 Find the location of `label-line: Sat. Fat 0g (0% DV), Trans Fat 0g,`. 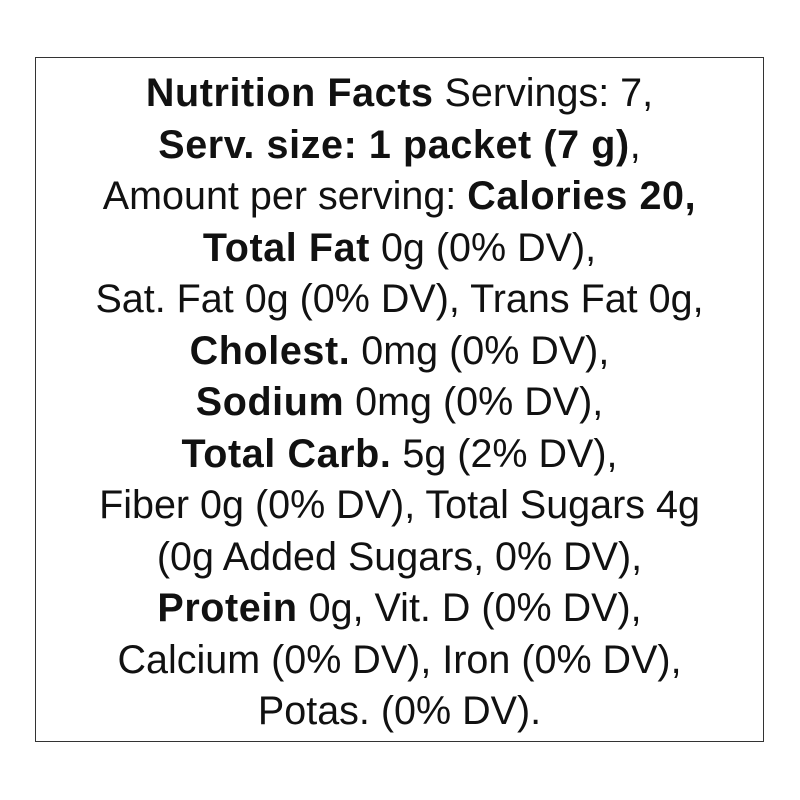

label-line: Sat. Fat 0g (0% DV), Trans Fat 0g, is located at coordinates (399, 300).